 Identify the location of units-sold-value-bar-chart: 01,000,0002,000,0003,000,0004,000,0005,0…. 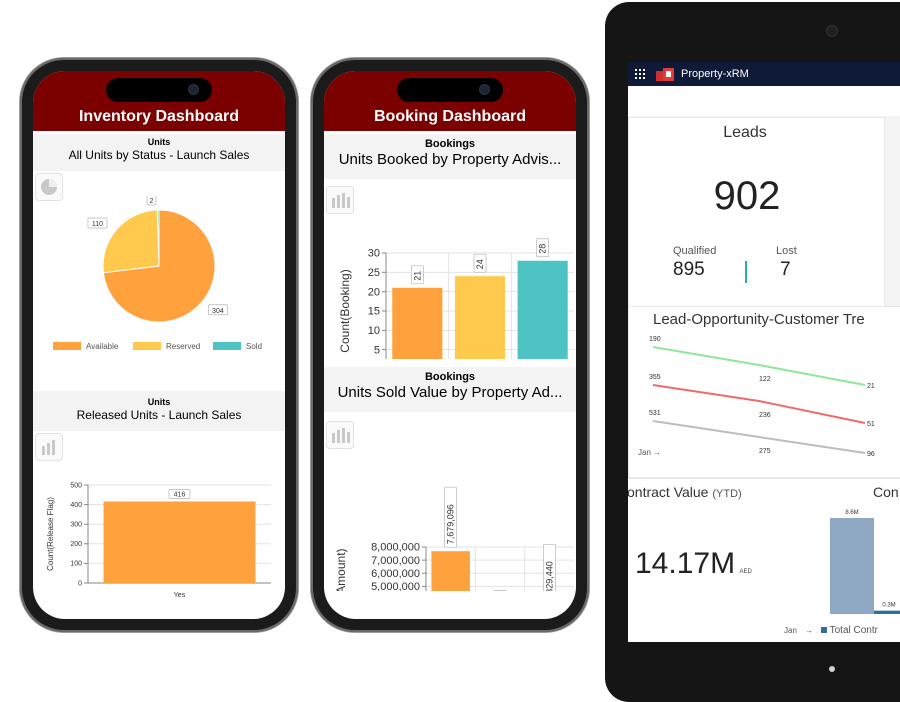
(454, 538).